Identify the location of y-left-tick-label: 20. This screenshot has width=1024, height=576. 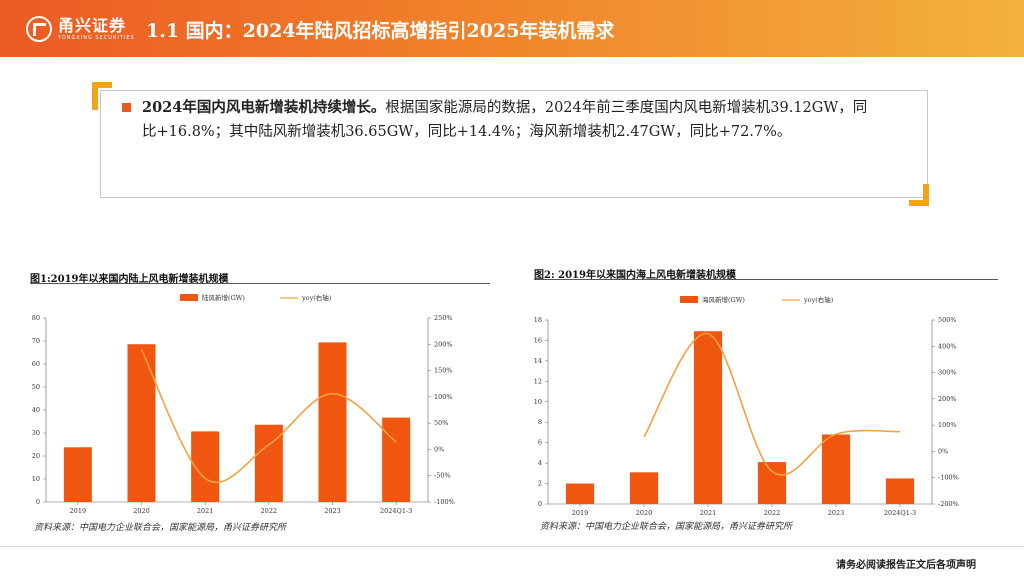
(36, 456).